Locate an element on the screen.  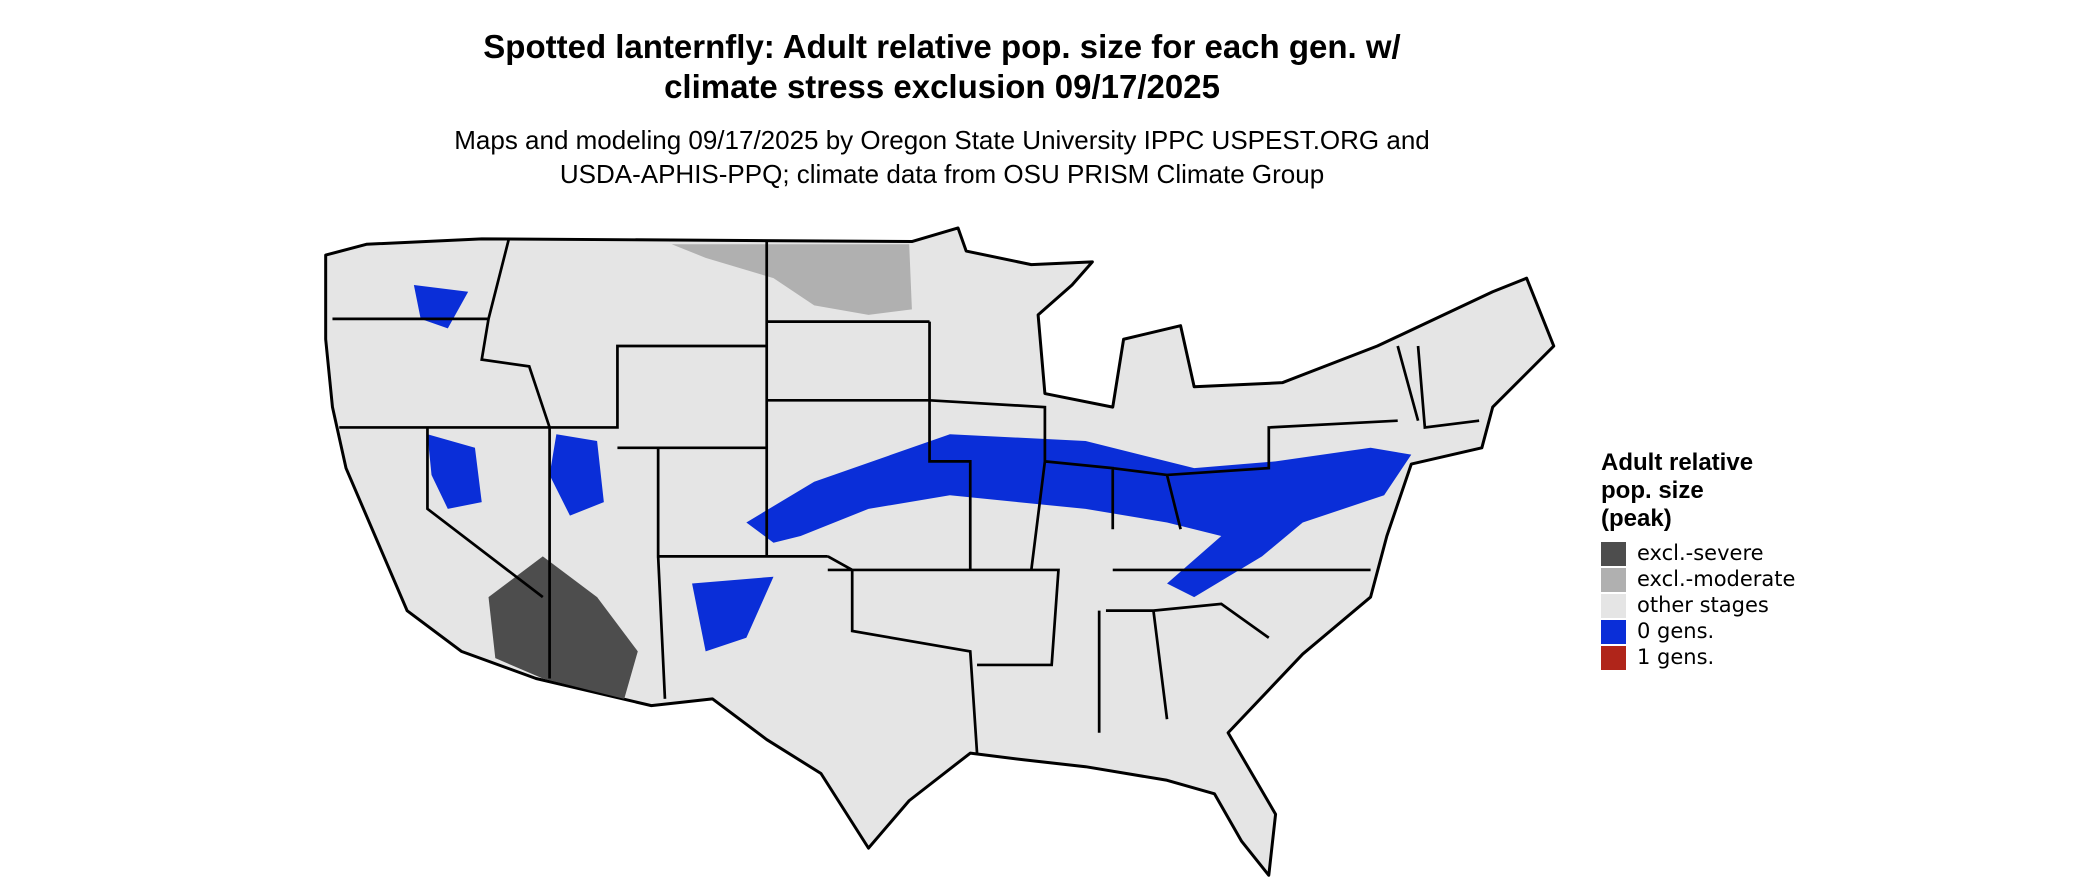
legend-label: 0 gens. is located at coordinates (1675, 631).